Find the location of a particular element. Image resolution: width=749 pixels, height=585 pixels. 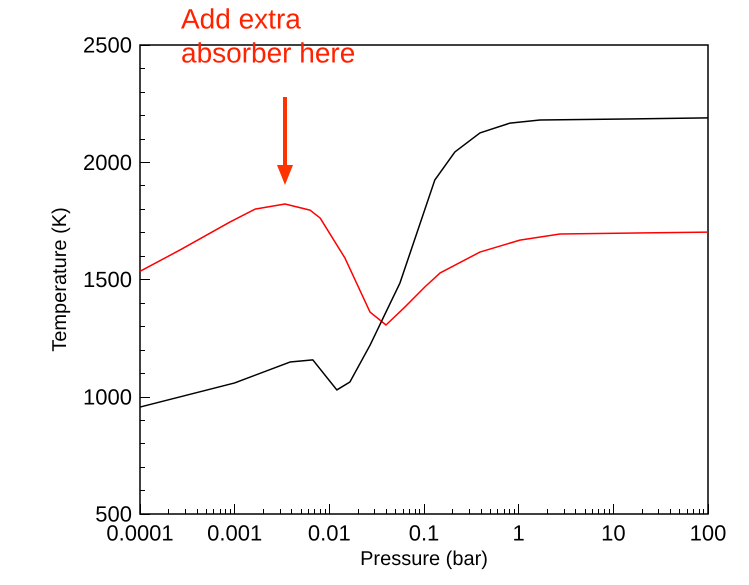

y-axis-title: Temperature (K) is located at coordinates (60, 279).